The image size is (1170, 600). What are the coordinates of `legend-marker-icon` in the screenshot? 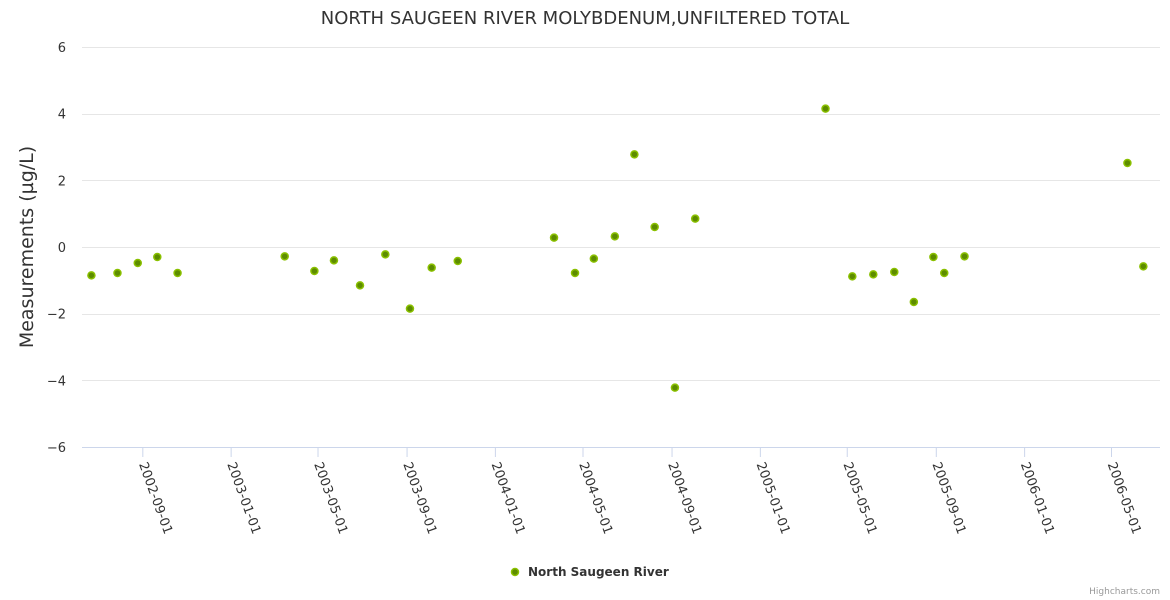 It's located at (515, 572).